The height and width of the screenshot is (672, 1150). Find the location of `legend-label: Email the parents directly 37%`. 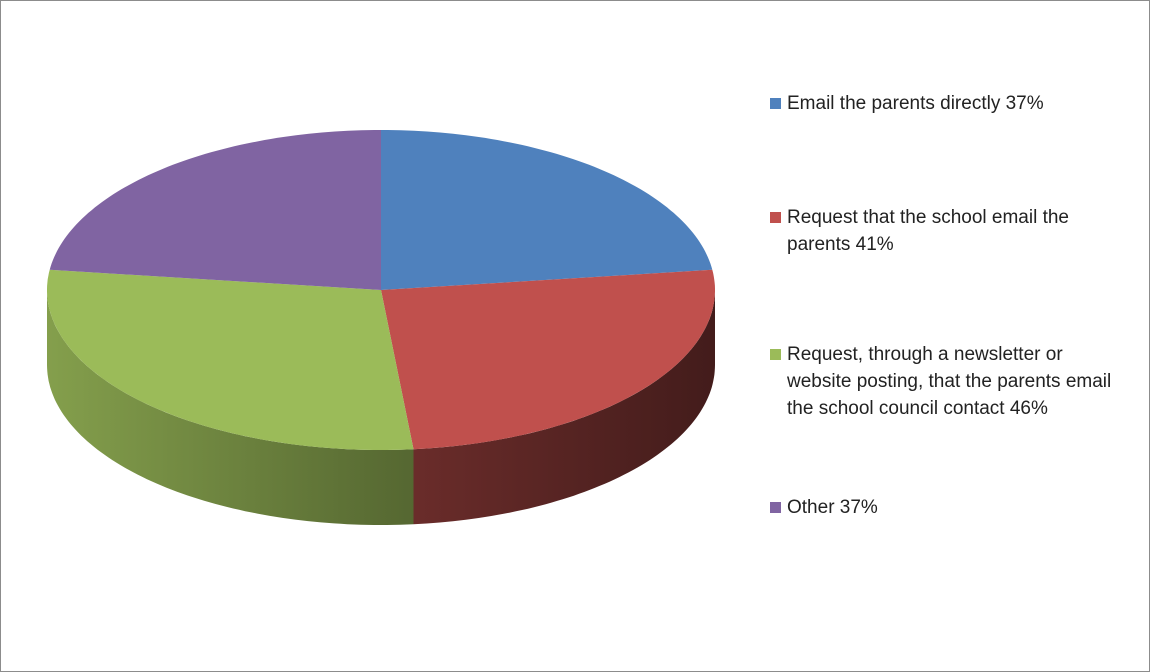

legend-label: Email the parents directly 37% is located at coordinates (915, 103).